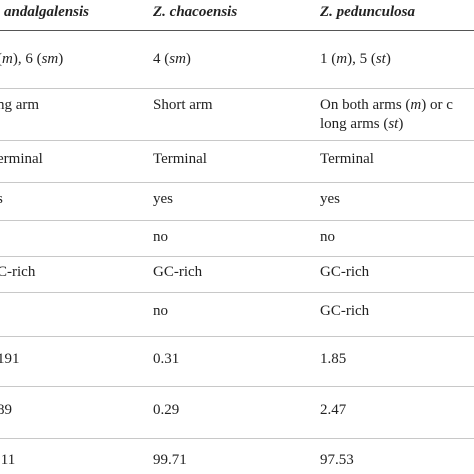 The width and height of the screenshot is (474, 474). What do you see at coordinates (8, 460) in the screenshot?
I see `table-cell: .11` at bounding box center [8, 460].